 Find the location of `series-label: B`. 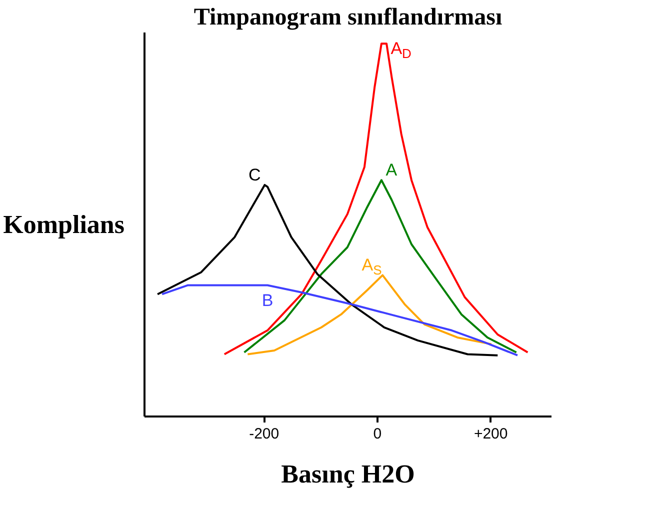

series-label: B is located at coordinates (268, 300).